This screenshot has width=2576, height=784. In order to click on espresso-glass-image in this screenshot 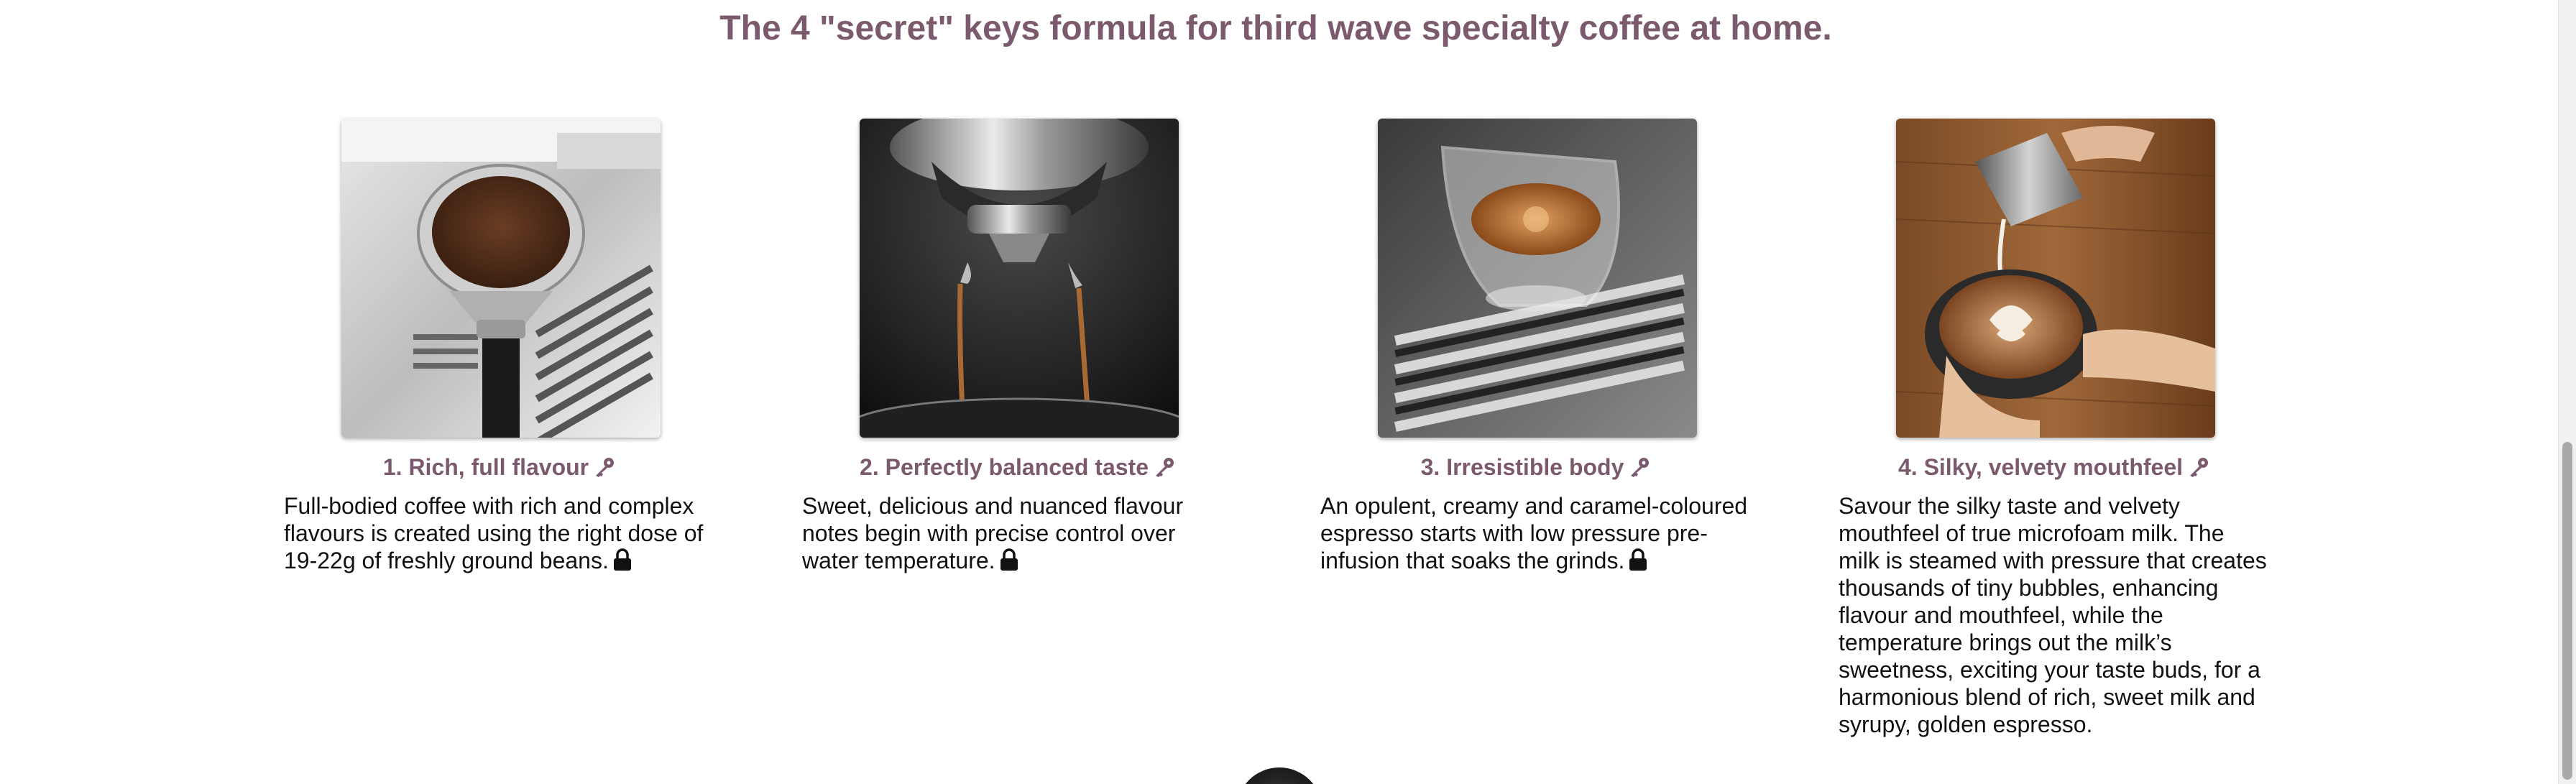, I will do `click(1537, 278)`.